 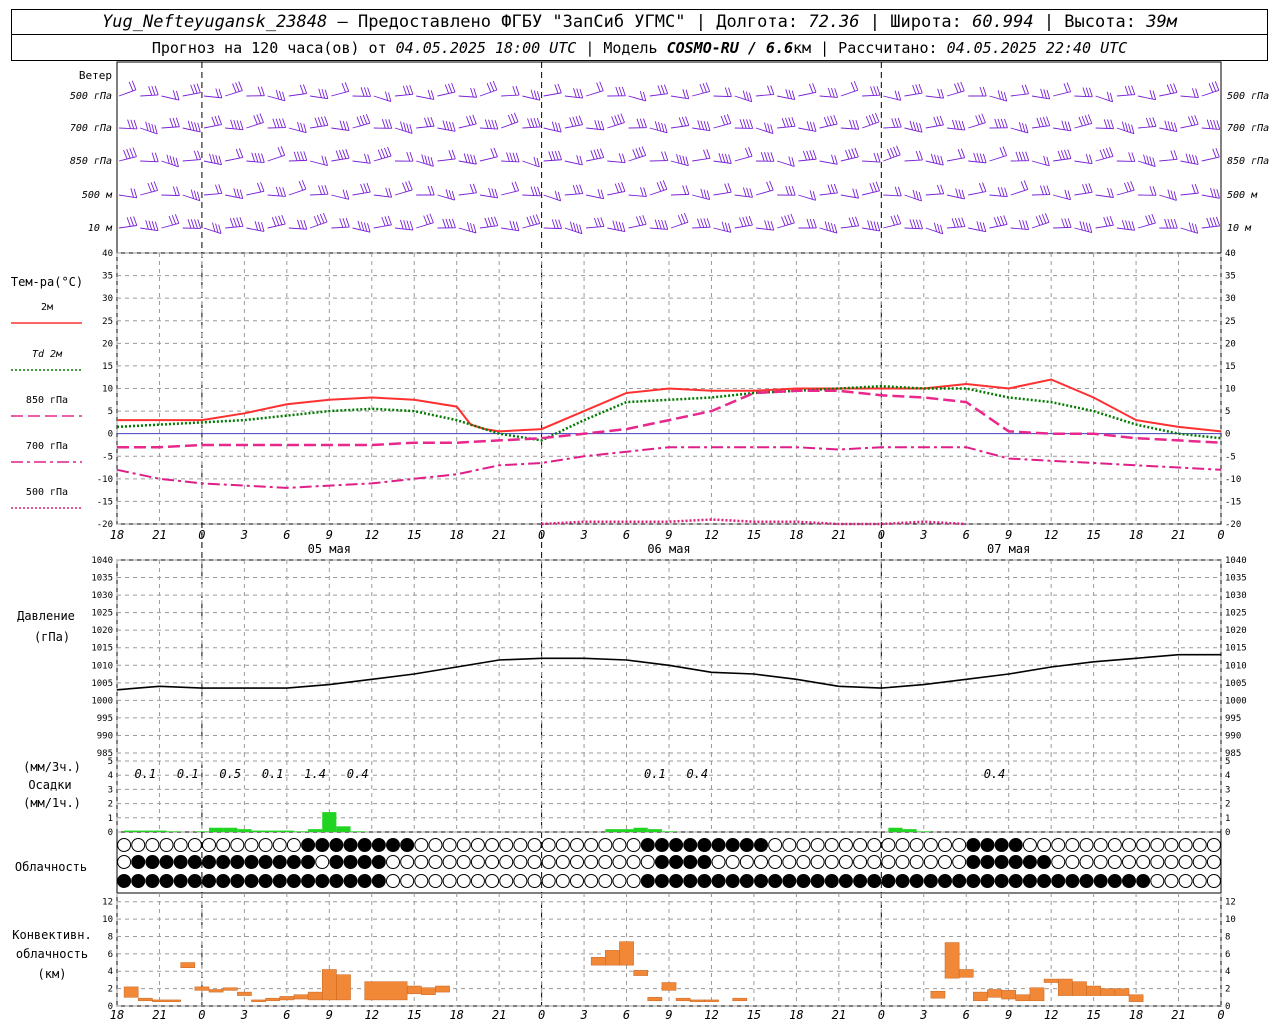 I want to click on day-label: 05 мая, so click(x=329, y=549).